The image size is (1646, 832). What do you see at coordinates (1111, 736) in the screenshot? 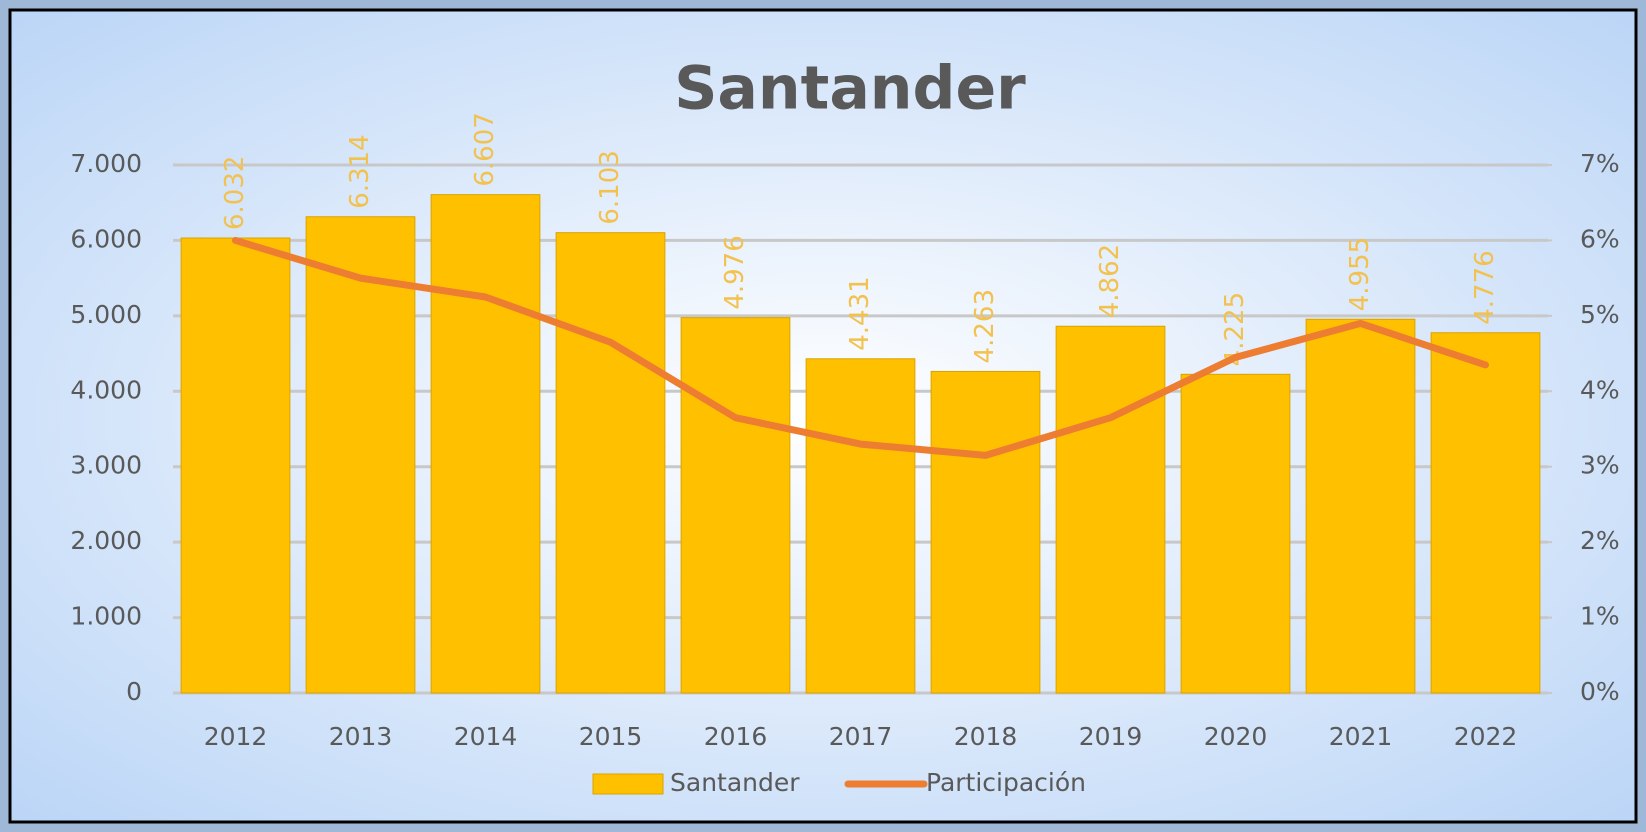
I see `x-tick-label: 2019` at bounding box center [1111, 736].